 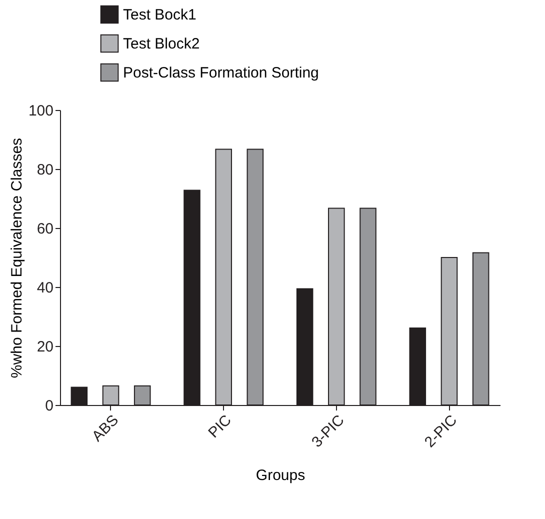 What do you see at coordinates (161, 44) in the screenshot?
I see `legend-label: Test Block2` at bounding box center [161, 44].